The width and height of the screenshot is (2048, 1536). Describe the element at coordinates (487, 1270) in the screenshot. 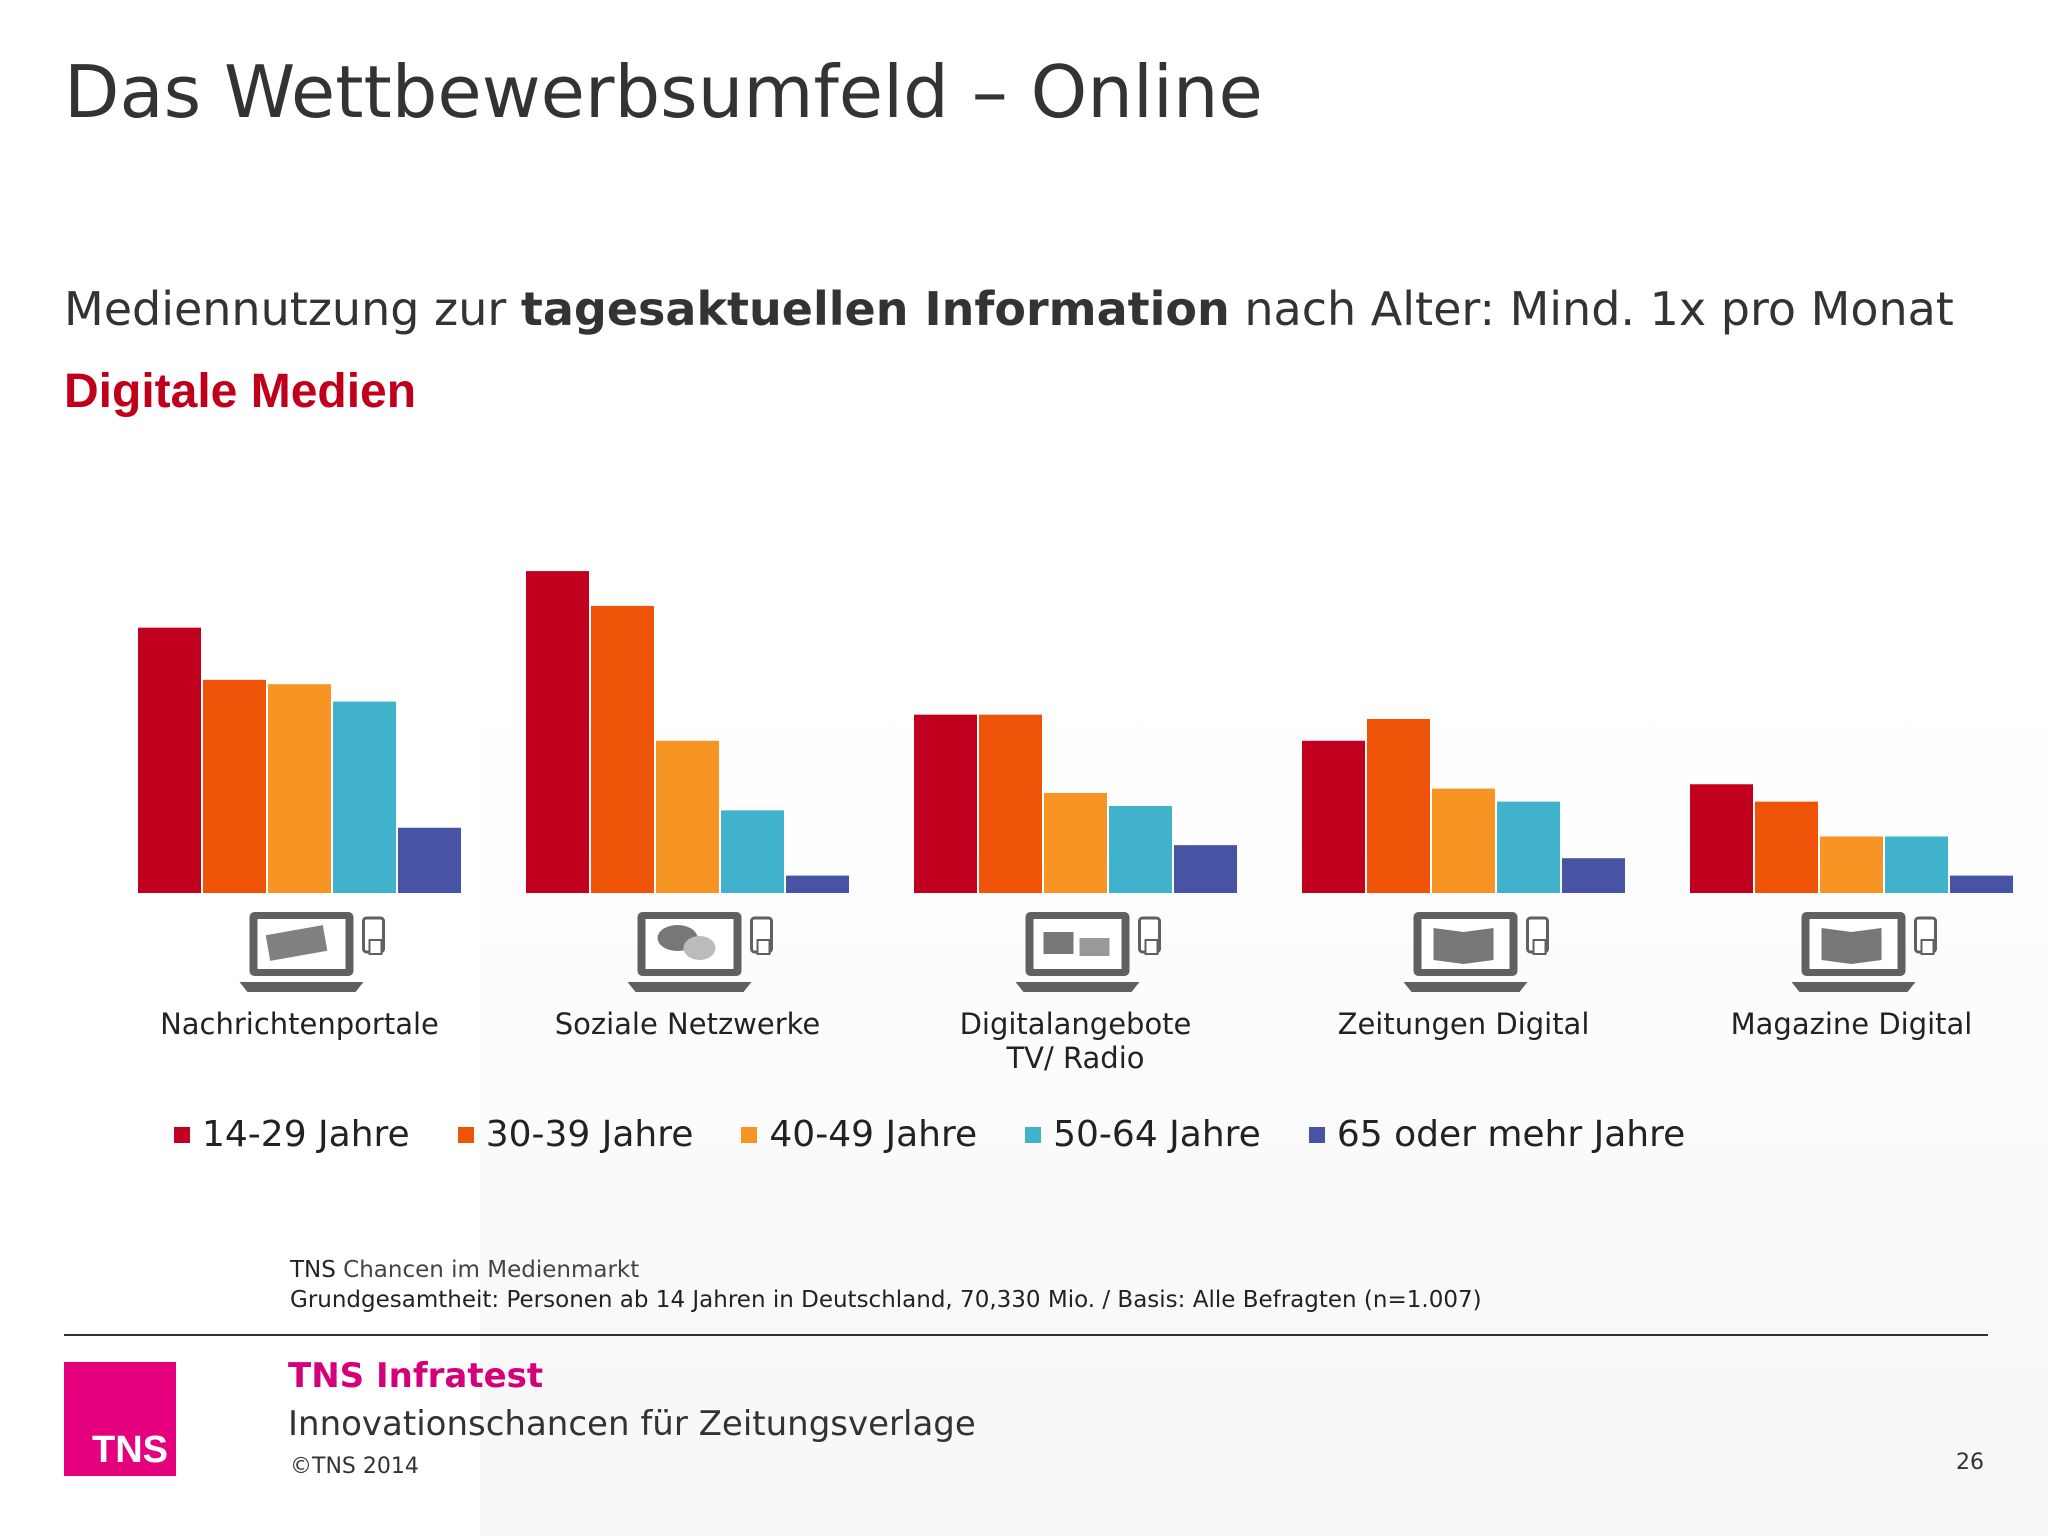

I see `source-name: Chancen im Medienmarkt` at that location.